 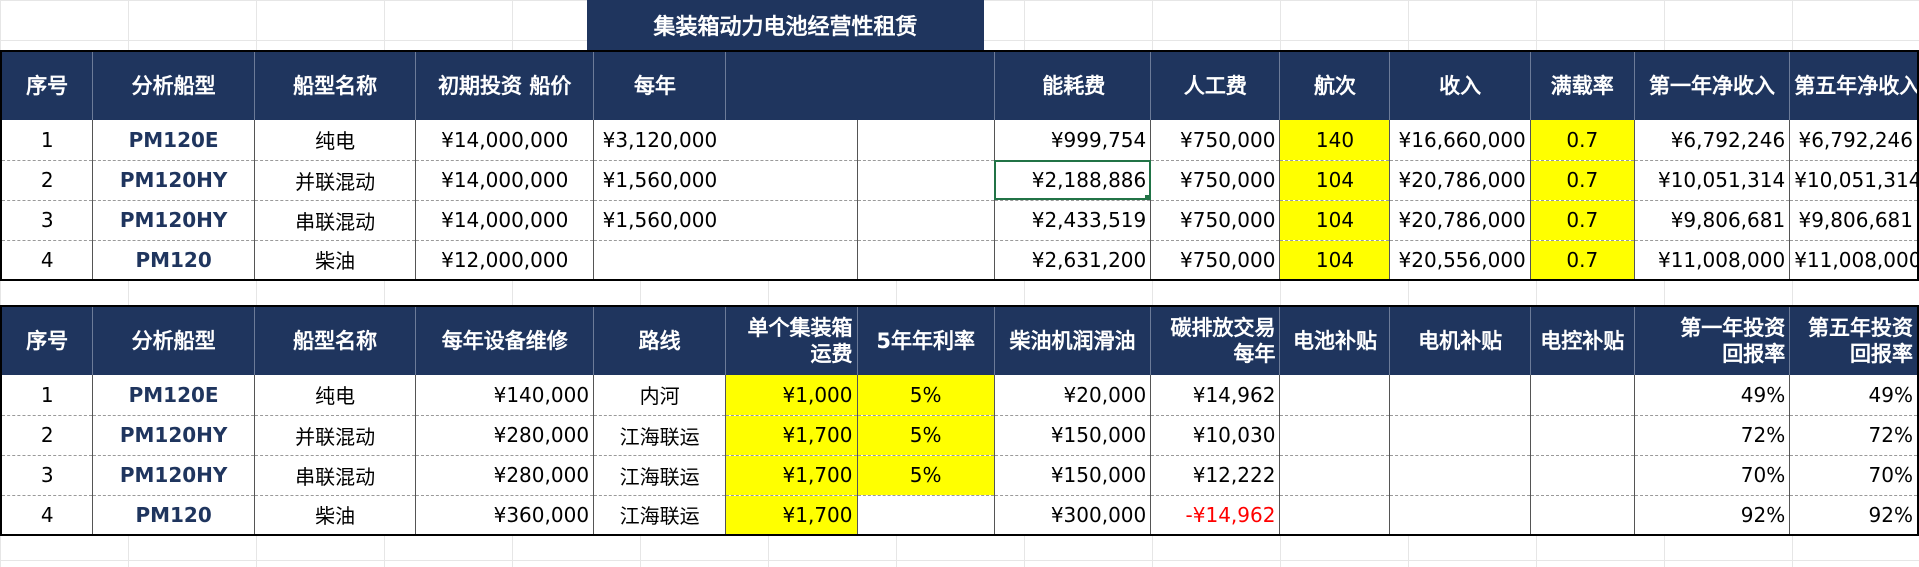 What do you see at coordinates (1072, 85) in the screenshot?
I see `t1-header-energy-cost: 能耗费` at bounding box center [1072, 85].